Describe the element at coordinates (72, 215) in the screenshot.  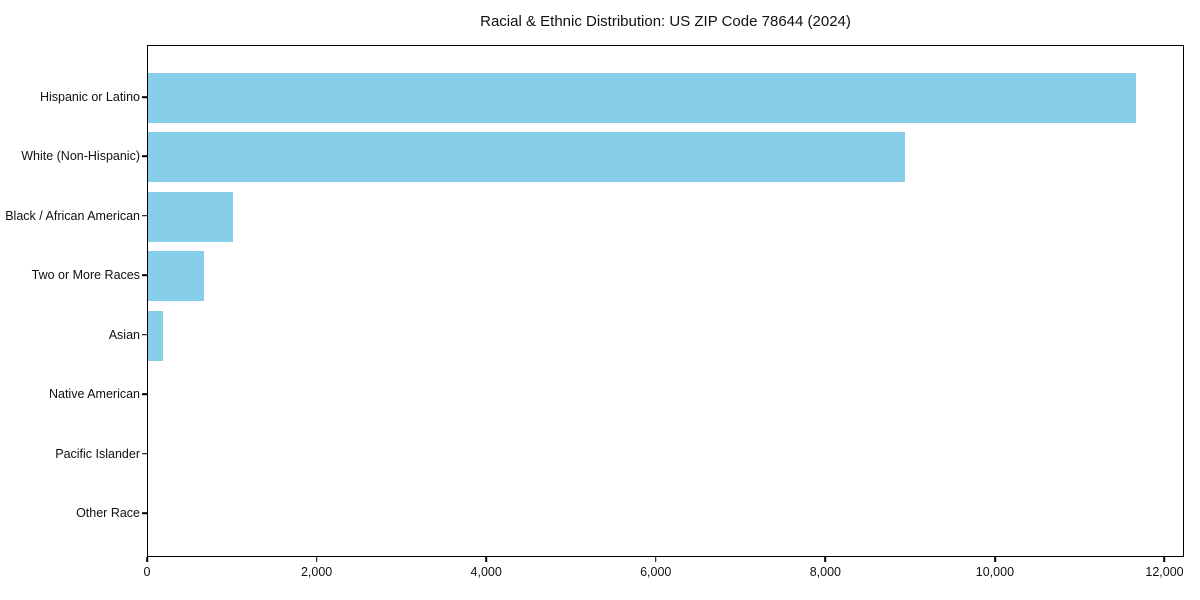
I see `y-tick-label: Black / African American` at that location.